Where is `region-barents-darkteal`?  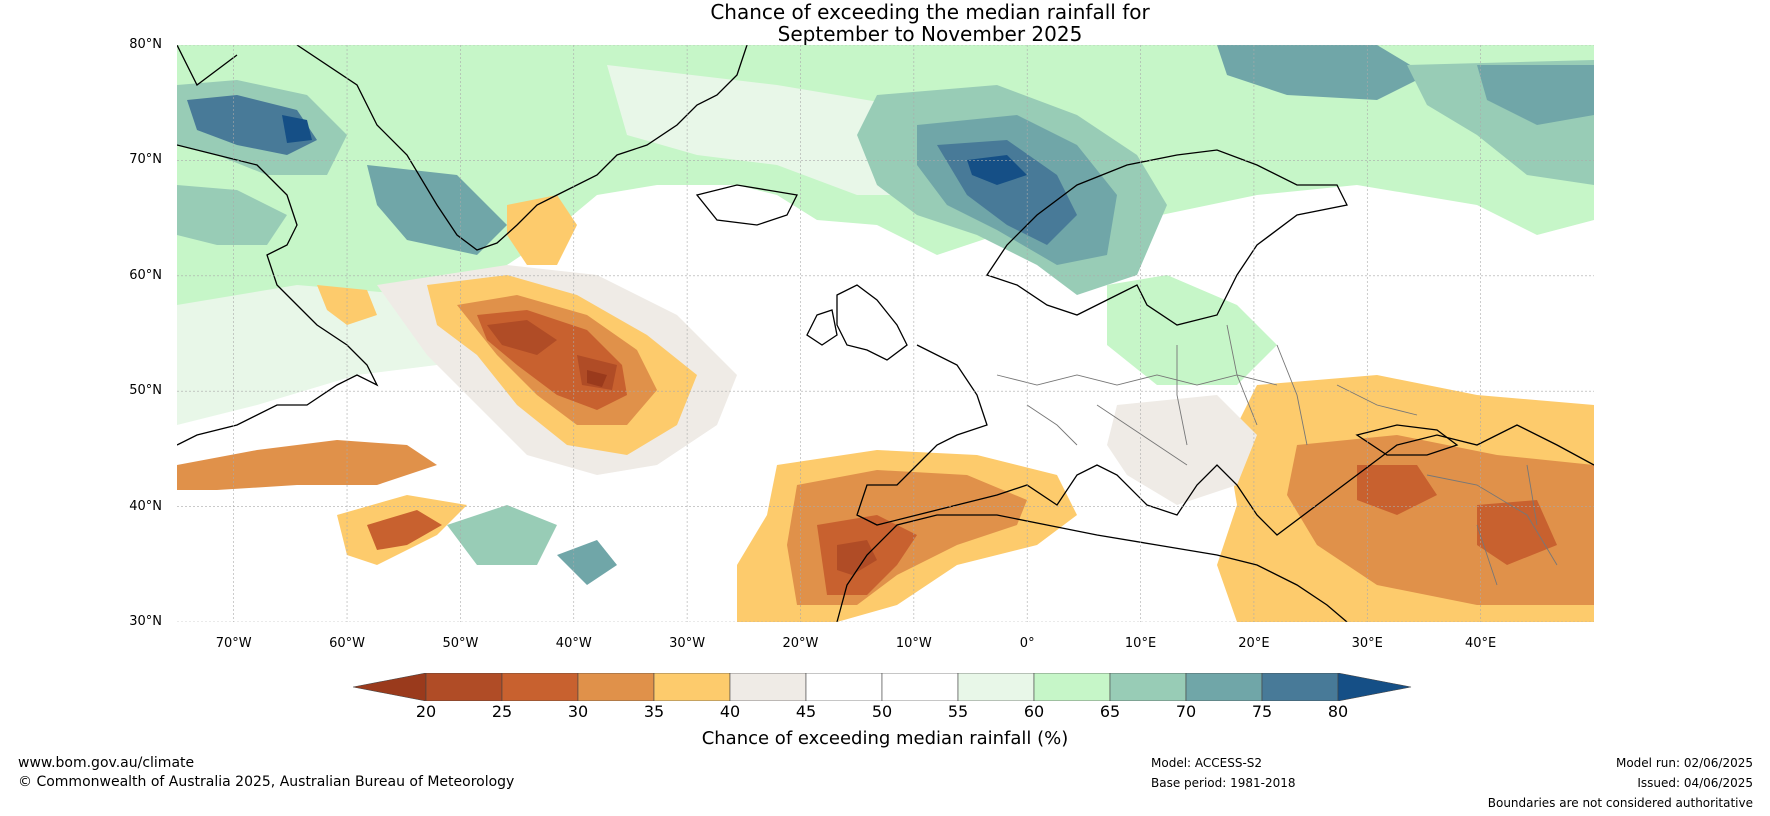 region-barents-darkteal is located at coordinates (1535, 95).